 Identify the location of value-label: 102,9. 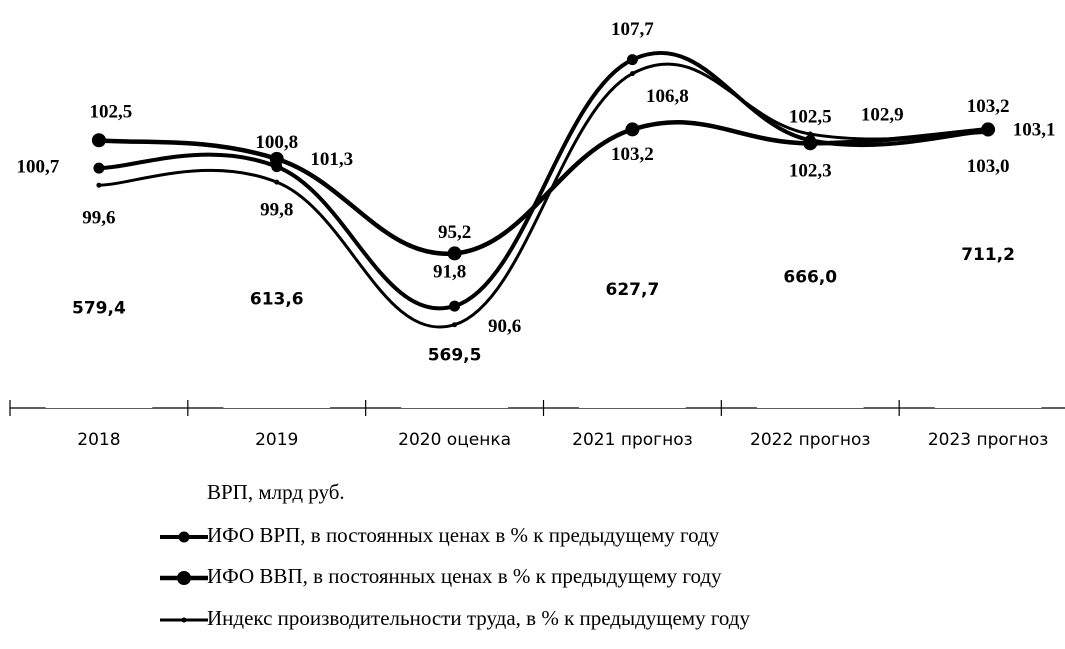
(882, 114).